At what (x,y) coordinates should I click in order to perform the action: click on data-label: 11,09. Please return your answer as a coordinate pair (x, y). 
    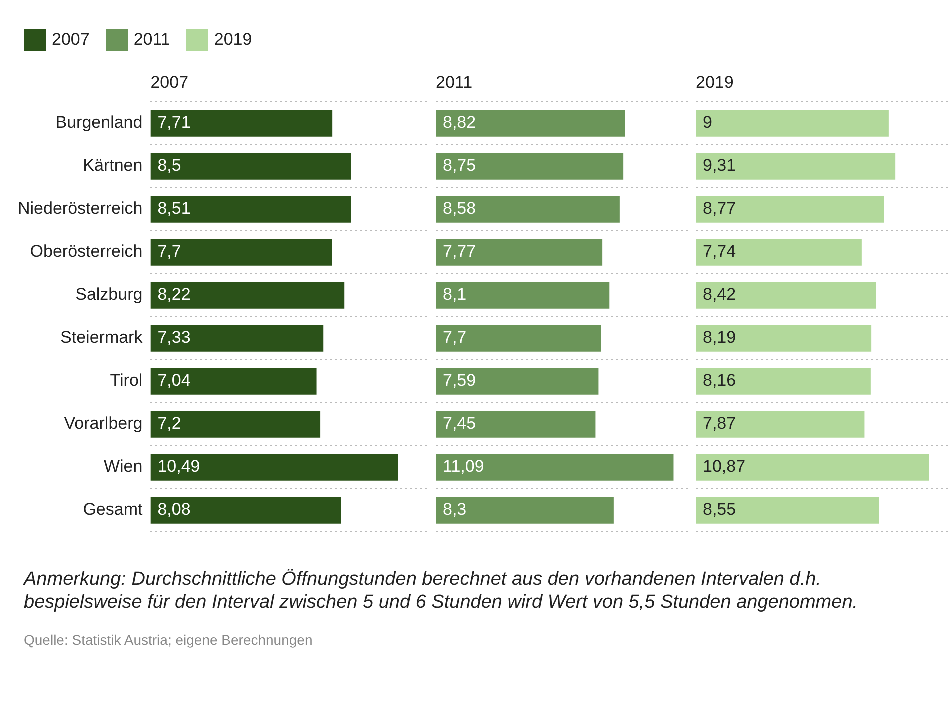
    Looking at the image, I should click on (463, 466).